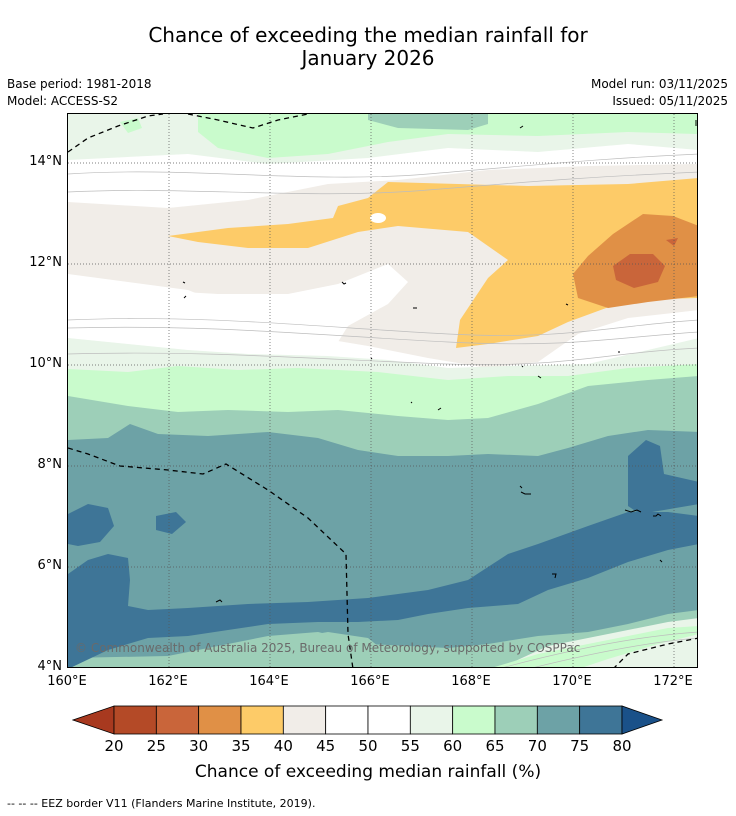  Describe the element at coordinates (168, 681) in the screenshot. I see `lon-label-162: 162°E` at that location.